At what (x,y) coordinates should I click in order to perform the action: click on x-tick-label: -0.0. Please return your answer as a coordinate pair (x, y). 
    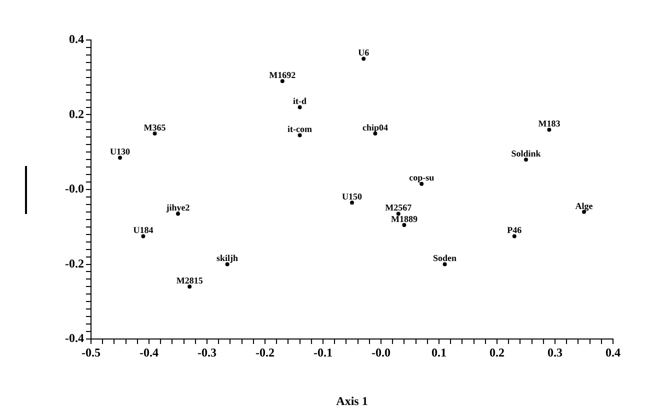
    Looking at the image, I should click on (381, 352).